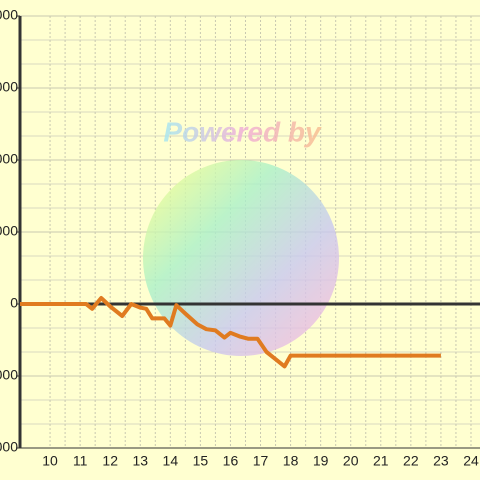 The height and width of the screenshot is (480, 480). What do you see at coordinates (9, 231) in the screenshot?
I see `y-tick-label: 3,000` at bounding box center [9, 231].